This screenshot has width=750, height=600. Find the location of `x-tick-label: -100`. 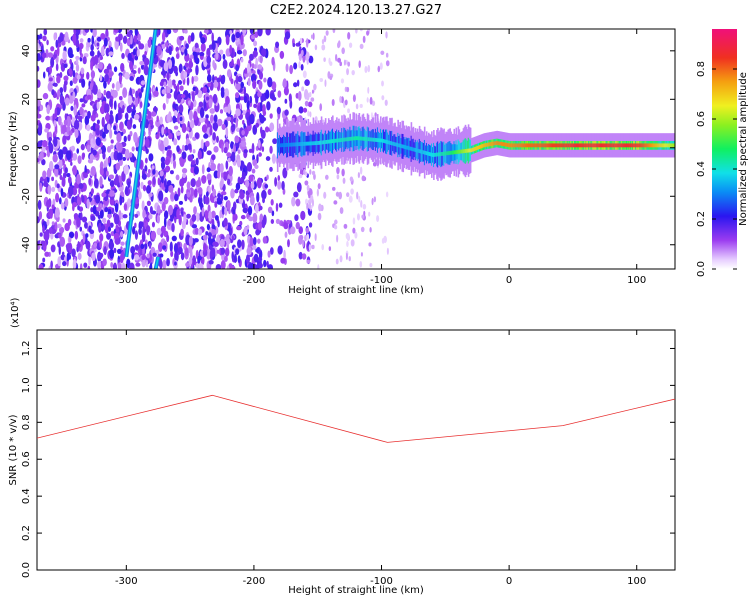

x-tick-label: -100 is located at coordinates (381, 280).